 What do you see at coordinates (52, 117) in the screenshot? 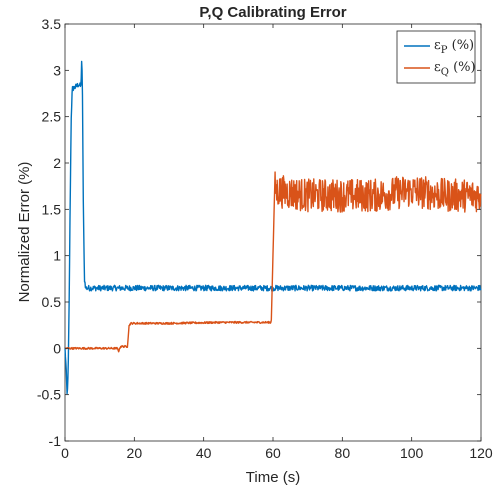
I see `y-tick-label: 2.5` at bounding box center [52, 117].